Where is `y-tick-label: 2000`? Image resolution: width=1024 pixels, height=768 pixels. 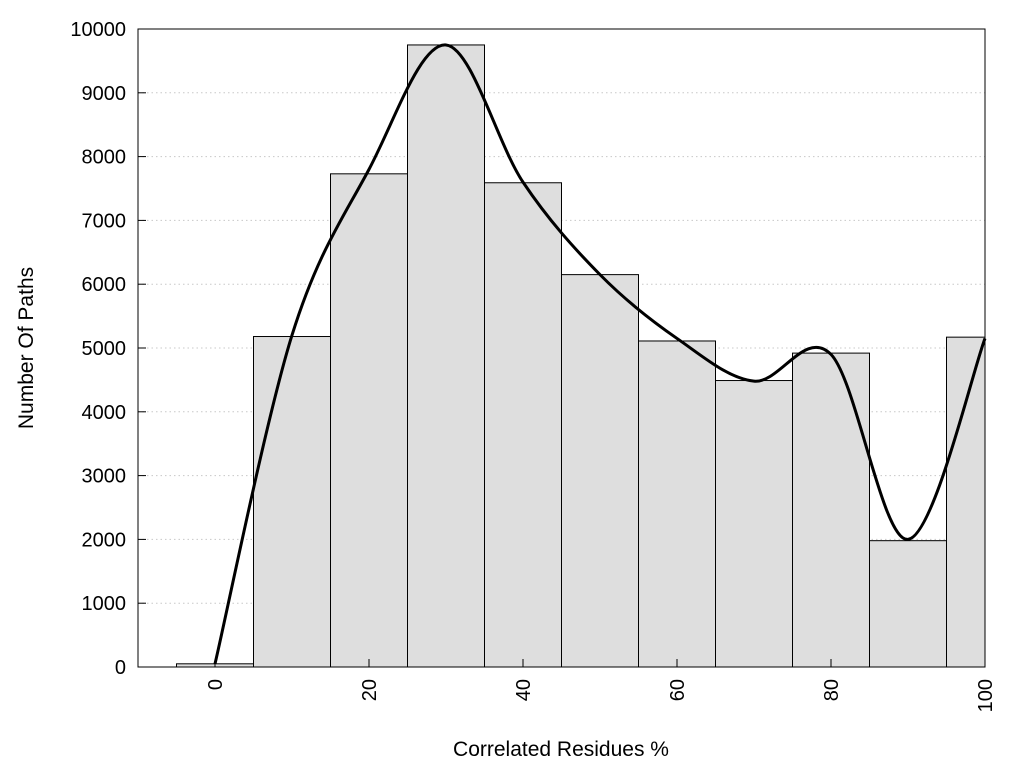
y-tick-label: 2000 is located at coordinates (104, 540).